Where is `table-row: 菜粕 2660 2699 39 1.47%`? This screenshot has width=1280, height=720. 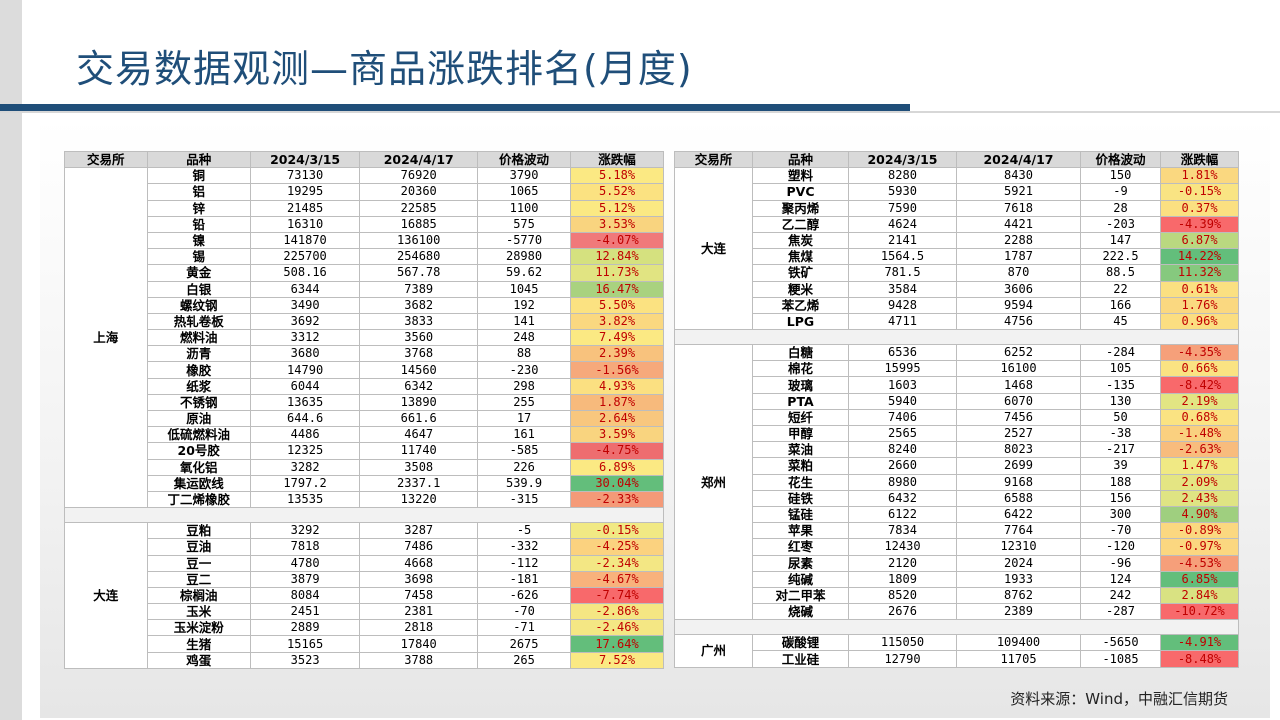 table-row: 菜粕 2660 2699 39 1.47% is located at coordinates (957, 466).